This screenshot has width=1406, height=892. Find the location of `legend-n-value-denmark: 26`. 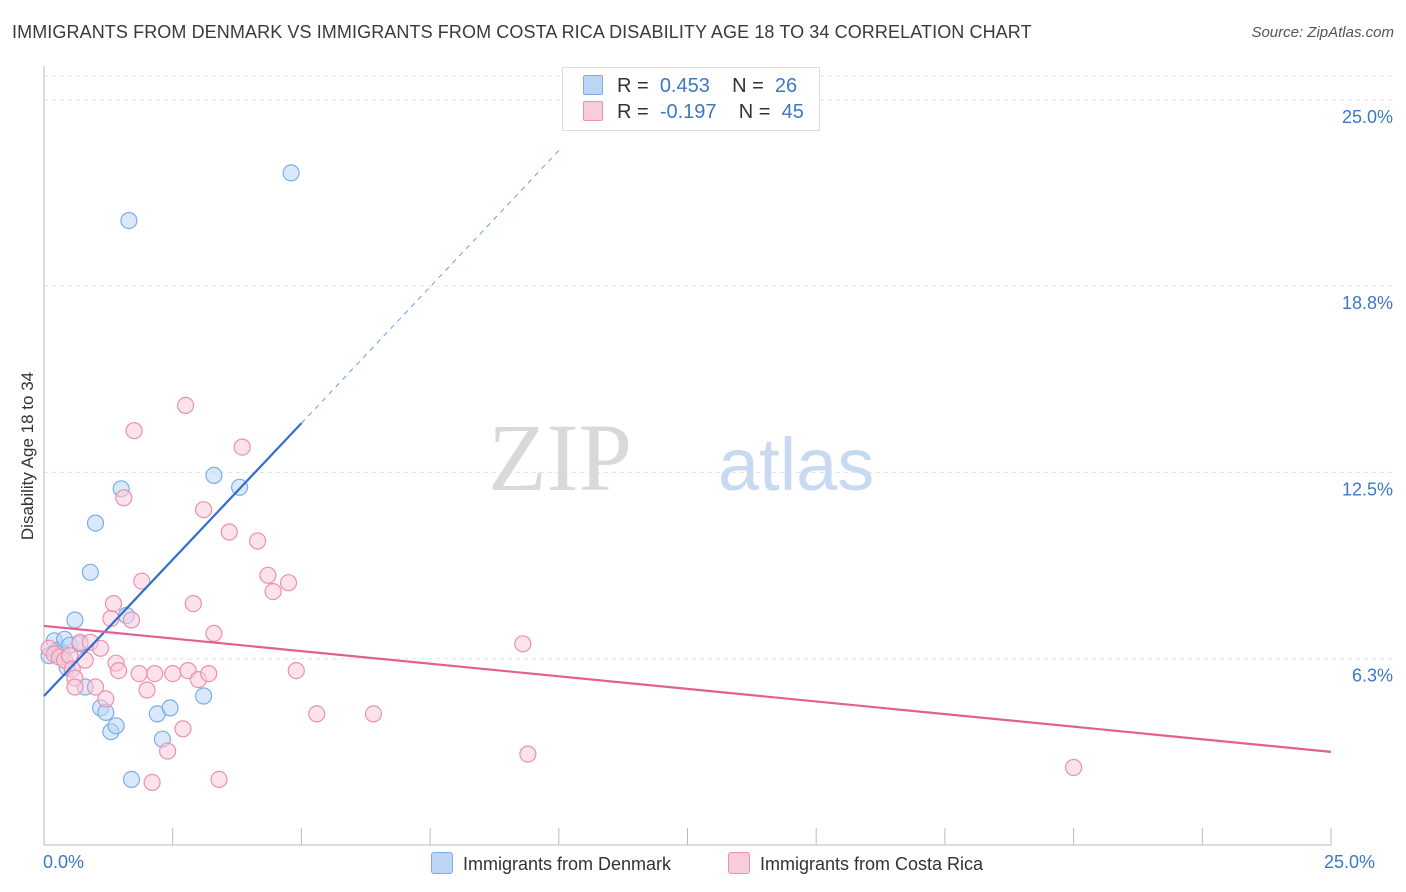

legend-n-value-denmark: 26 is located at coordinates (786, 86).